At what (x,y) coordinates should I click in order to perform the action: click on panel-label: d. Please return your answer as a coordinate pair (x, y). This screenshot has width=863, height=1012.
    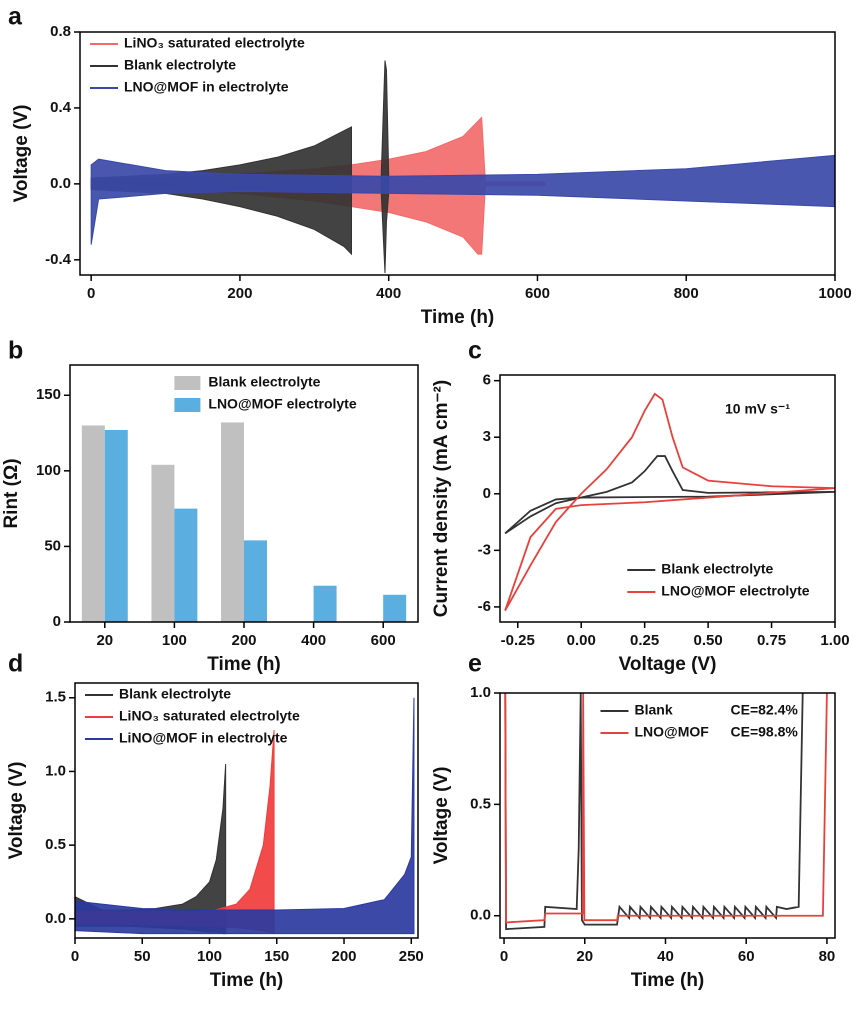
    Looking at the image, I should click on (15, 664).